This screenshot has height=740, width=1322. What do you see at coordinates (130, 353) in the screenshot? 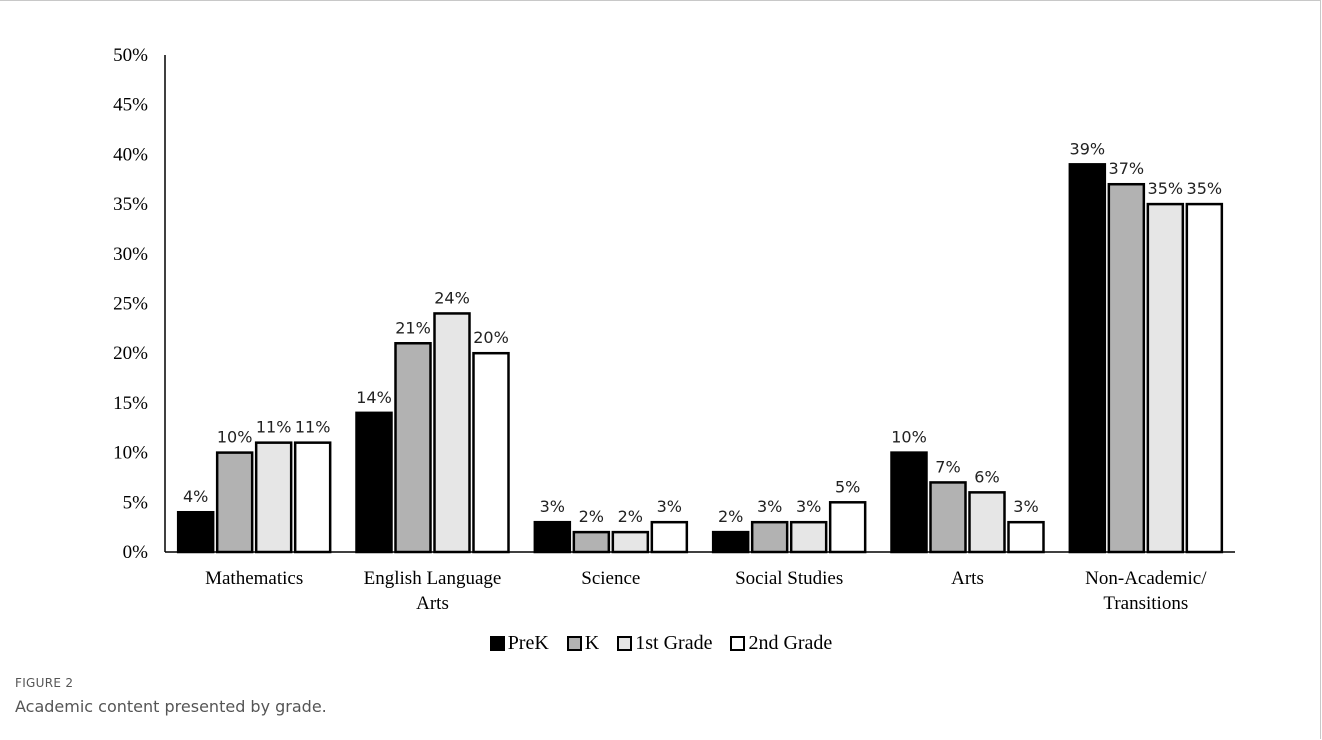
I see `y-tick-label: 20%` at bounding box center [130, 353].